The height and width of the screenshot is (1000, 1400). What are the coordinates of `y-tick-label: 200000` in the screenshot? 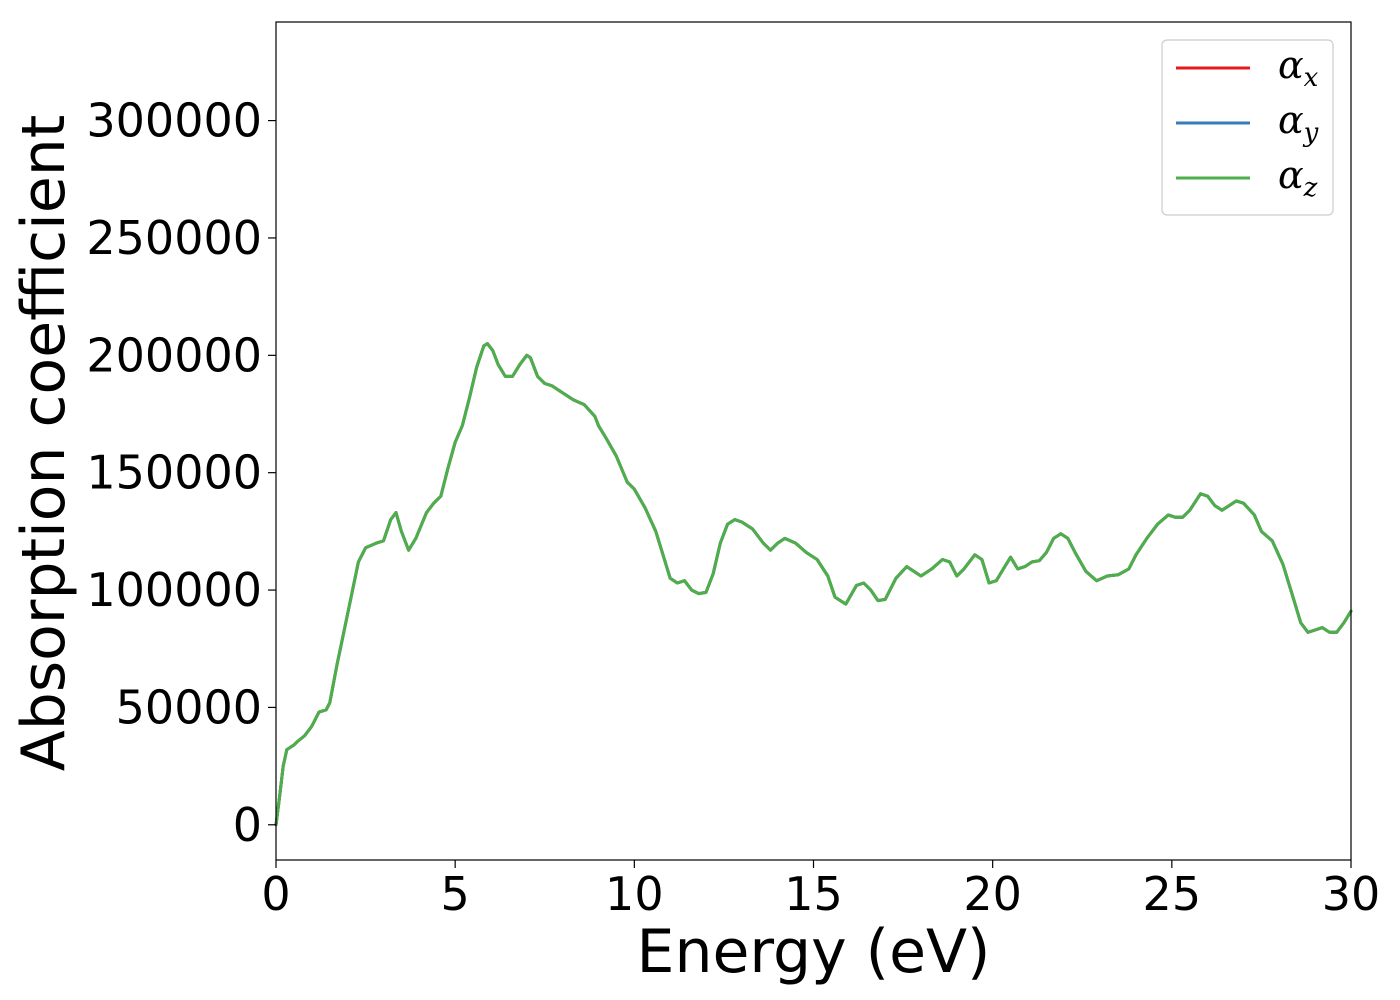 It's located at (174, 355).